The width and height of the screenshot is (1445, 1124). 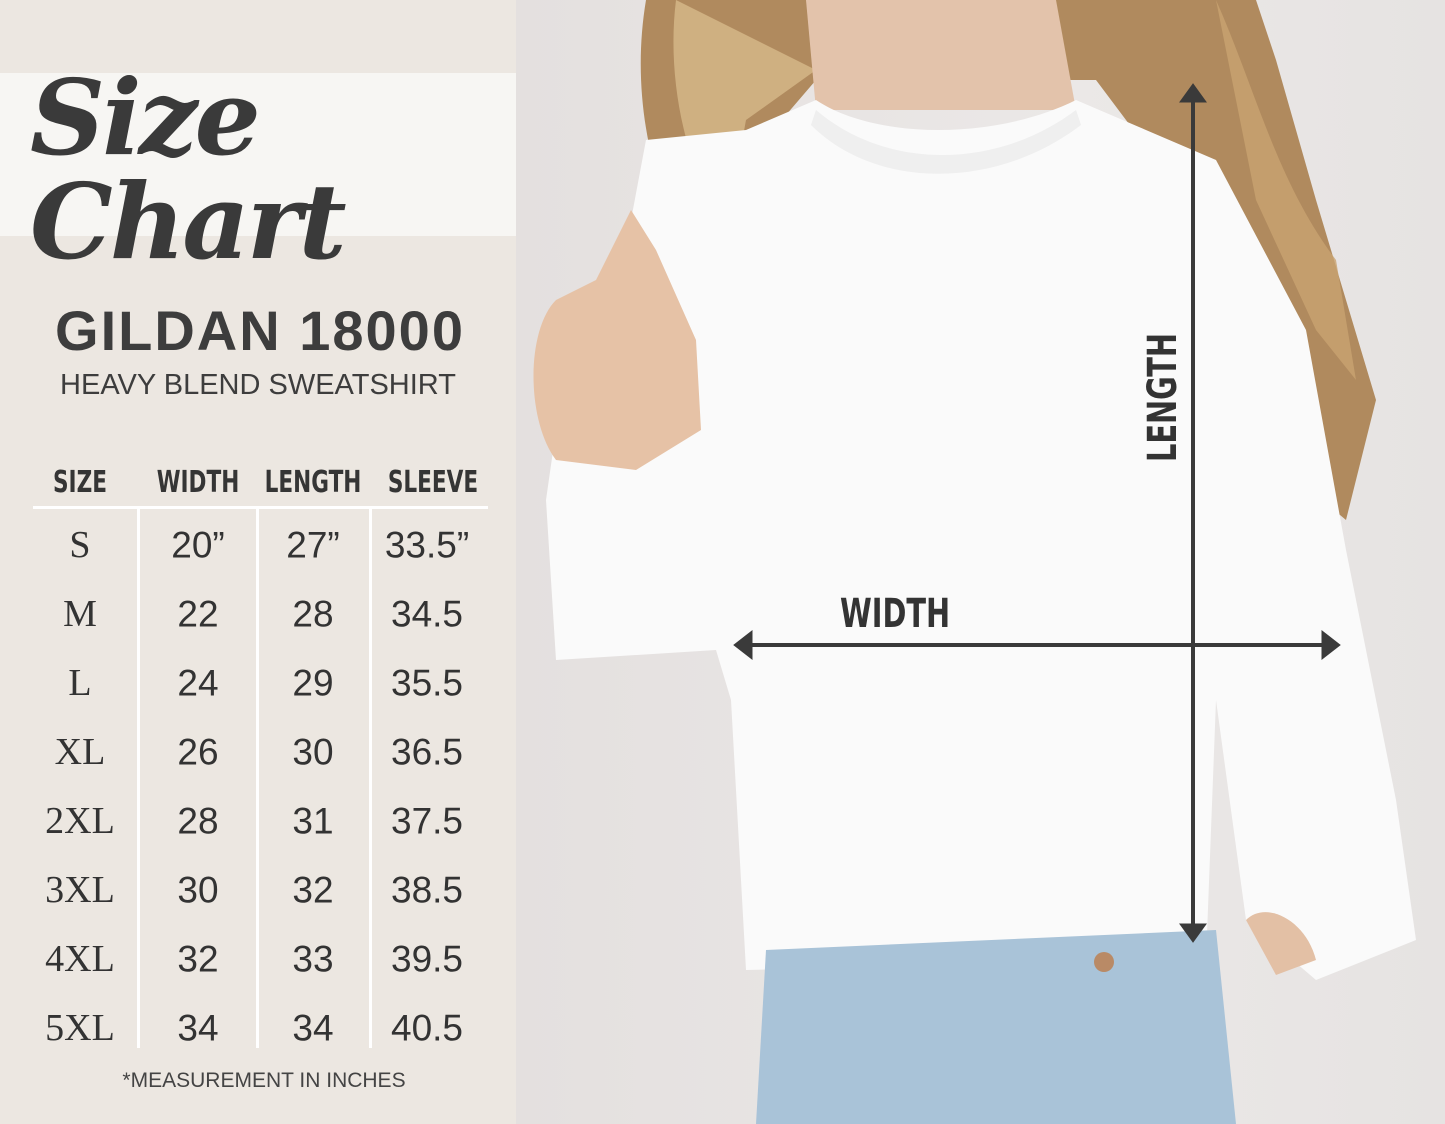 I want to click on cell-size: 2XL, so click(x=80, y=821).